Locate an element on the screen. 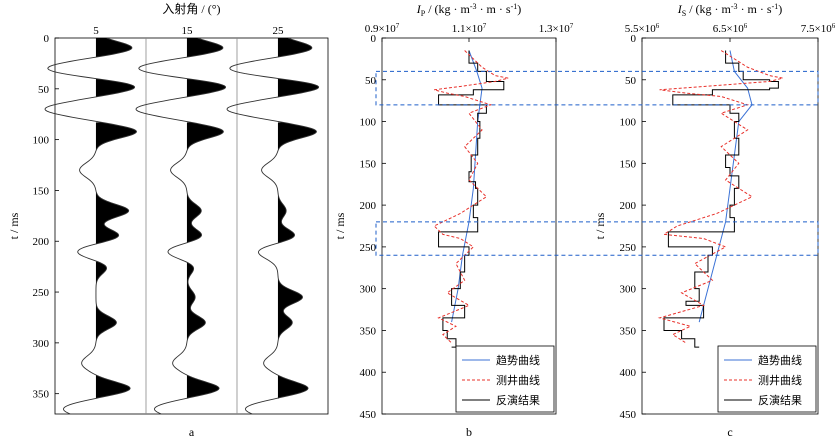  panel-c-series-well is located at coordinates (720, 197).